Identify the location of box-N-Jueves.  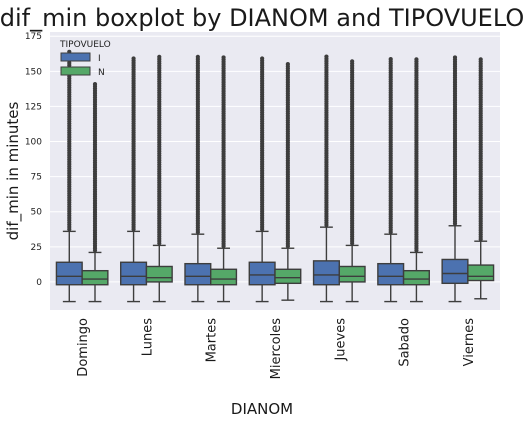
(352, 181).